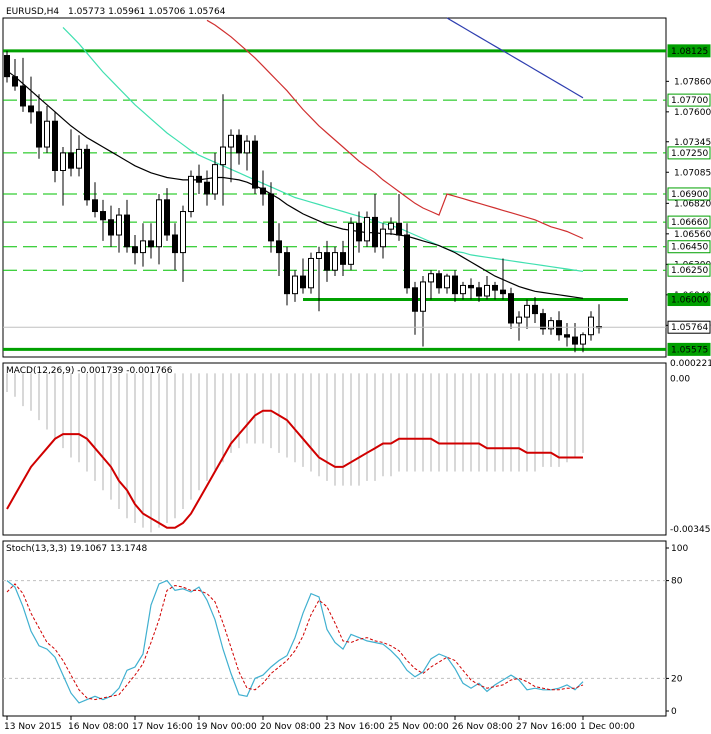  Describe the element at coordinates (692, 235) in the screenshot. I see `price-tick-label: 1.06560` at that location.